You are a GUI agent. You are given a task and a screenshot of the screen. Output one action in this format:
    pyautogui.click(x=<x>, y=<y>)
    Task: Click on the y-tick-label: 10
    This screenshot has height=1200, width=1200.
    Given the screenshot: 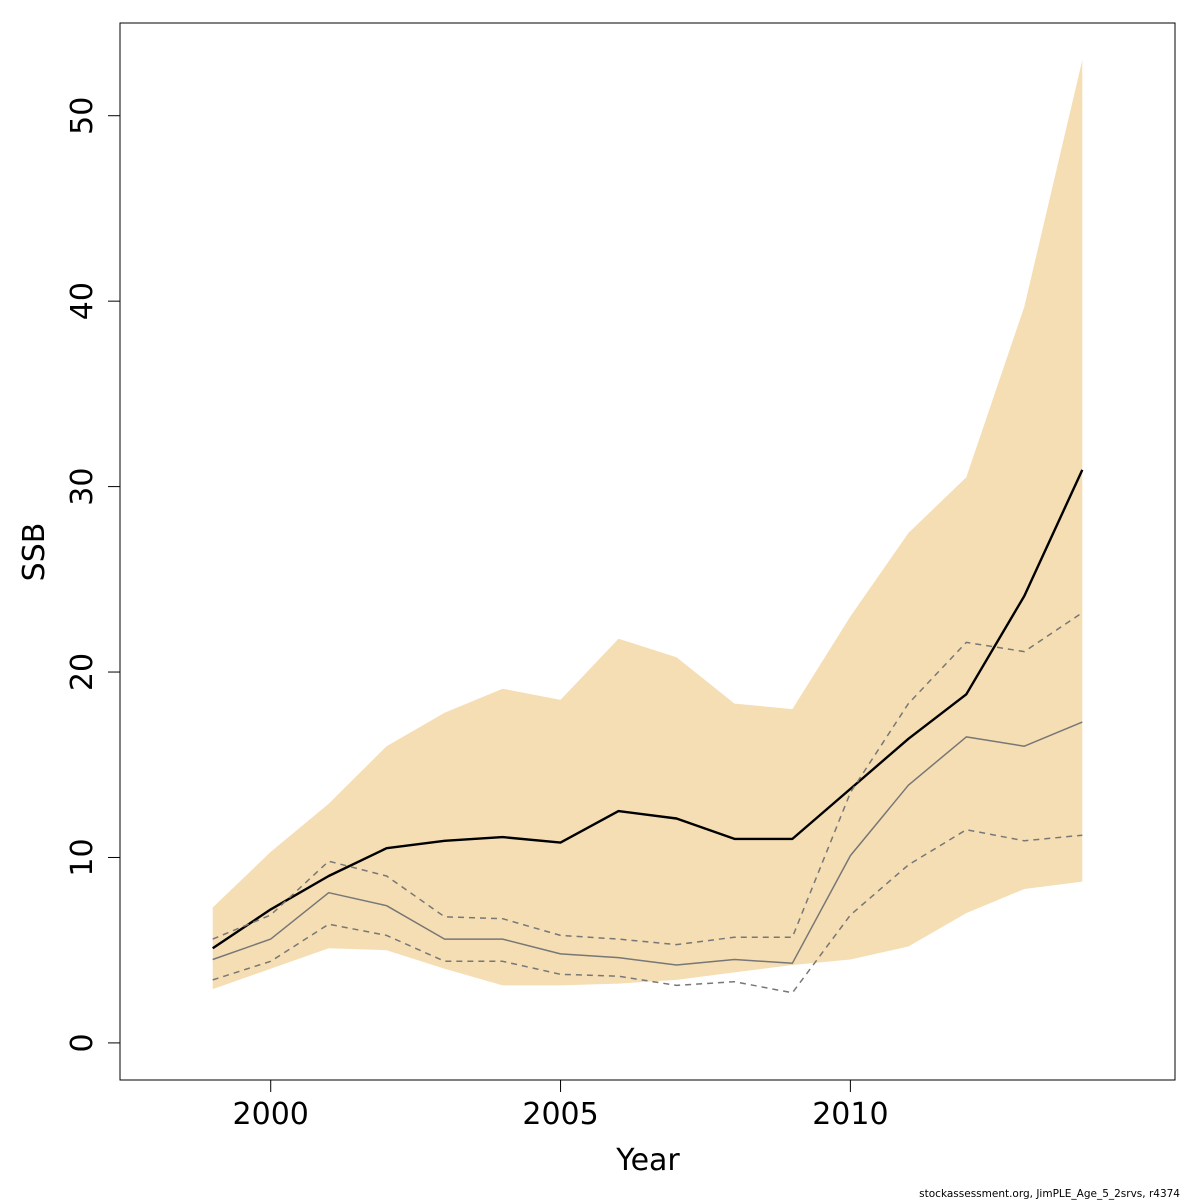 What is the action you would take?
    pyautogui.click(x=82, y=857)
    